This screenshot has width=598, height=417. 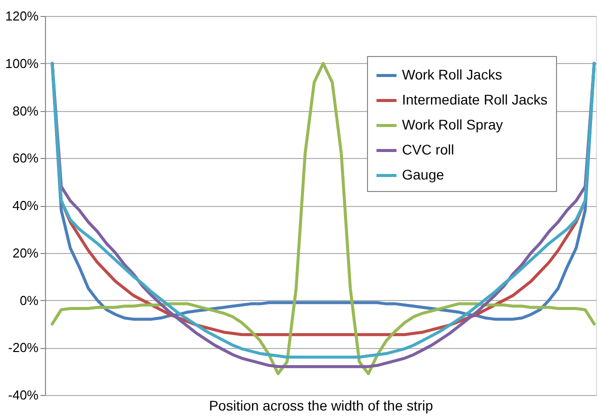 I want to click on y-tick-label: 120%, so click(x=22, y=16).